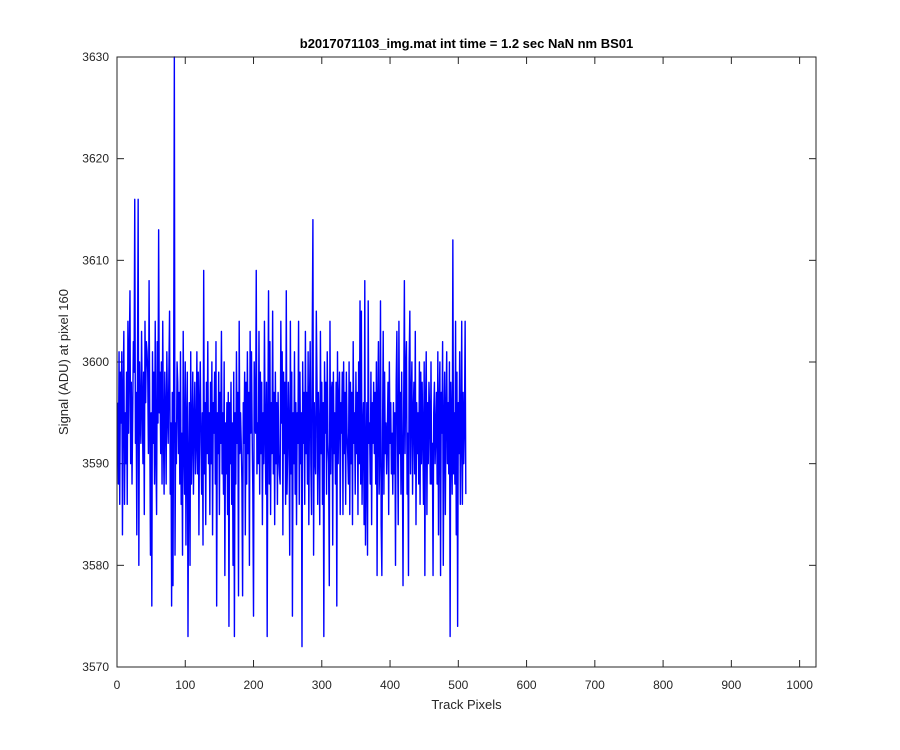 This screenshot has height=750, width=900. Describe the element at coordinates (466, 704) in the screenshot. I see `x-axis-label: Track Pixels` at that location.